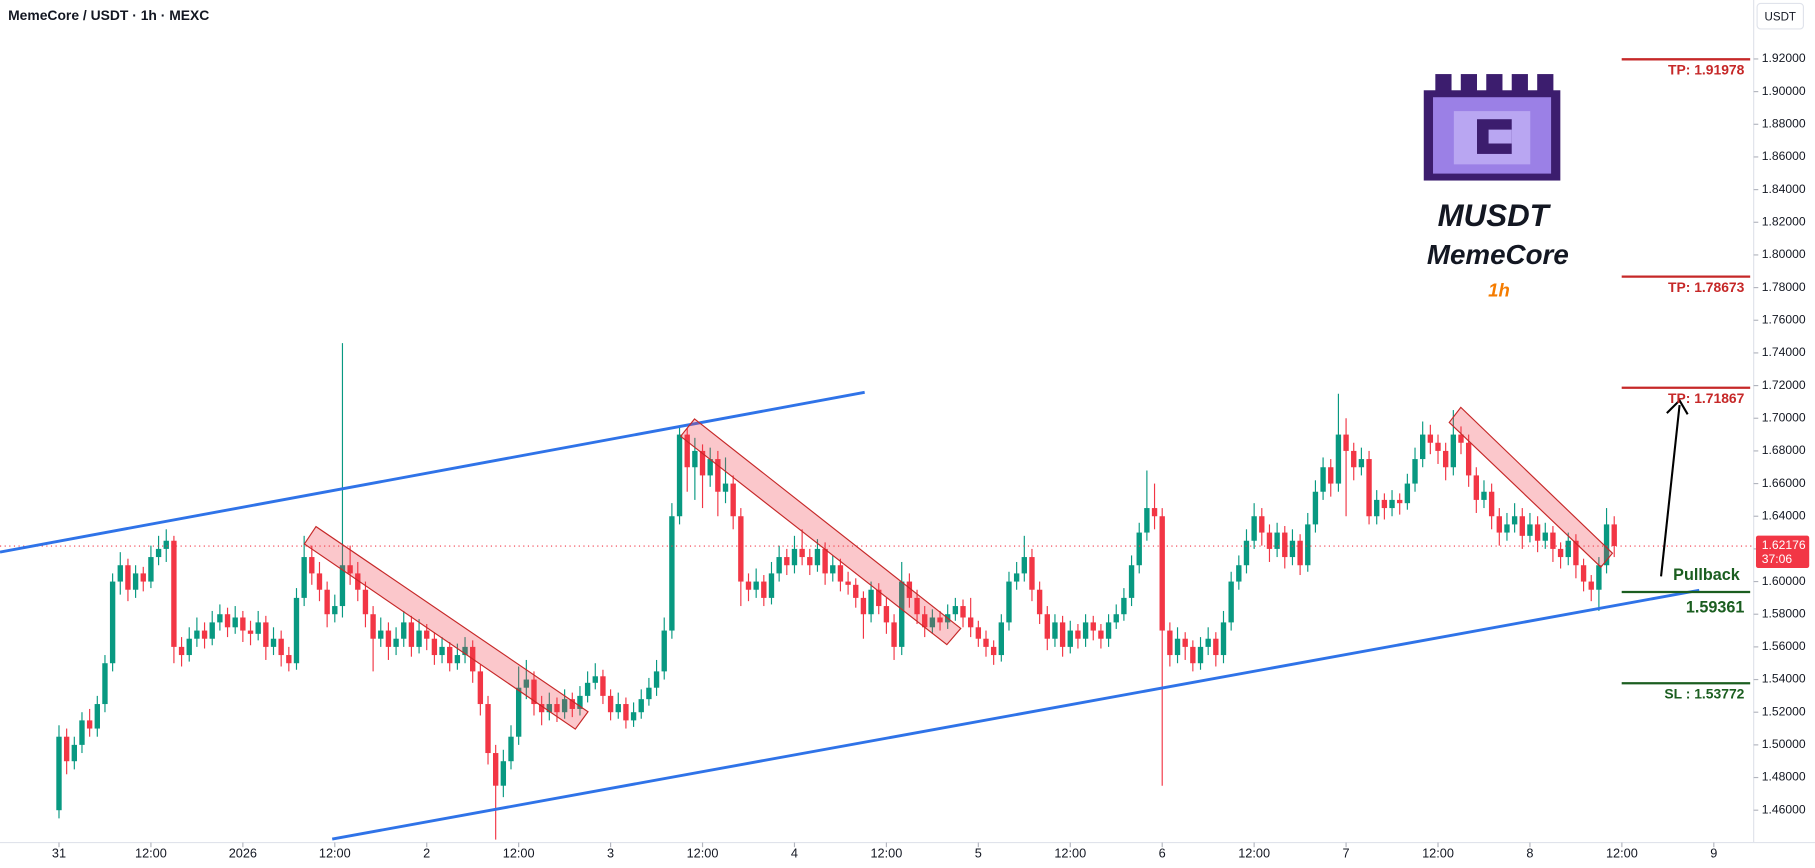  Describe the element at coordinates (1784, 777) in the screenshot. I see `y-tick-label: 1.48000` at that location.